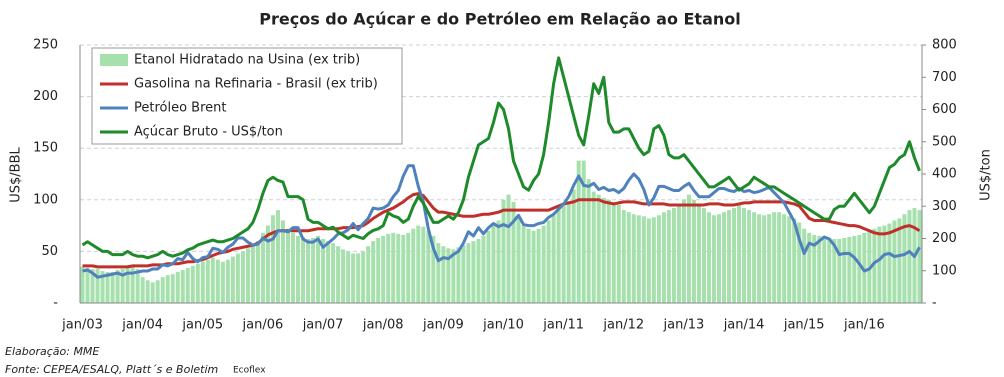 Image resolution: width=1004 pixels, height=377 pixels. What do you see at coordinates (944, 270) in the screenshot?
I see `y2-tick-label: 100` at bounding box center [944, 270].